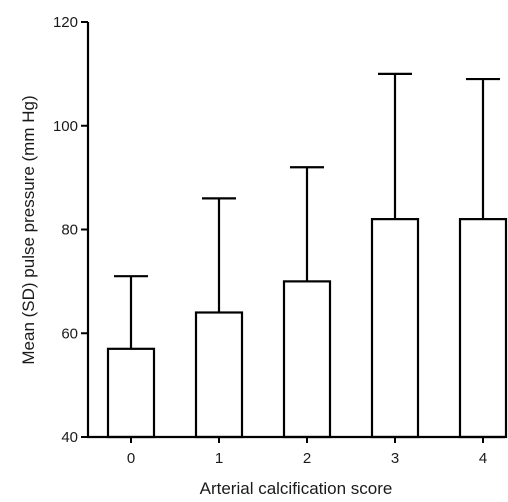 The height and width of the screenshot is (502, 508). What do you see at coordinates (219, 458) in the screenshot?
I see `x-tick-label-1: 1` at bounding box center [219, 458].